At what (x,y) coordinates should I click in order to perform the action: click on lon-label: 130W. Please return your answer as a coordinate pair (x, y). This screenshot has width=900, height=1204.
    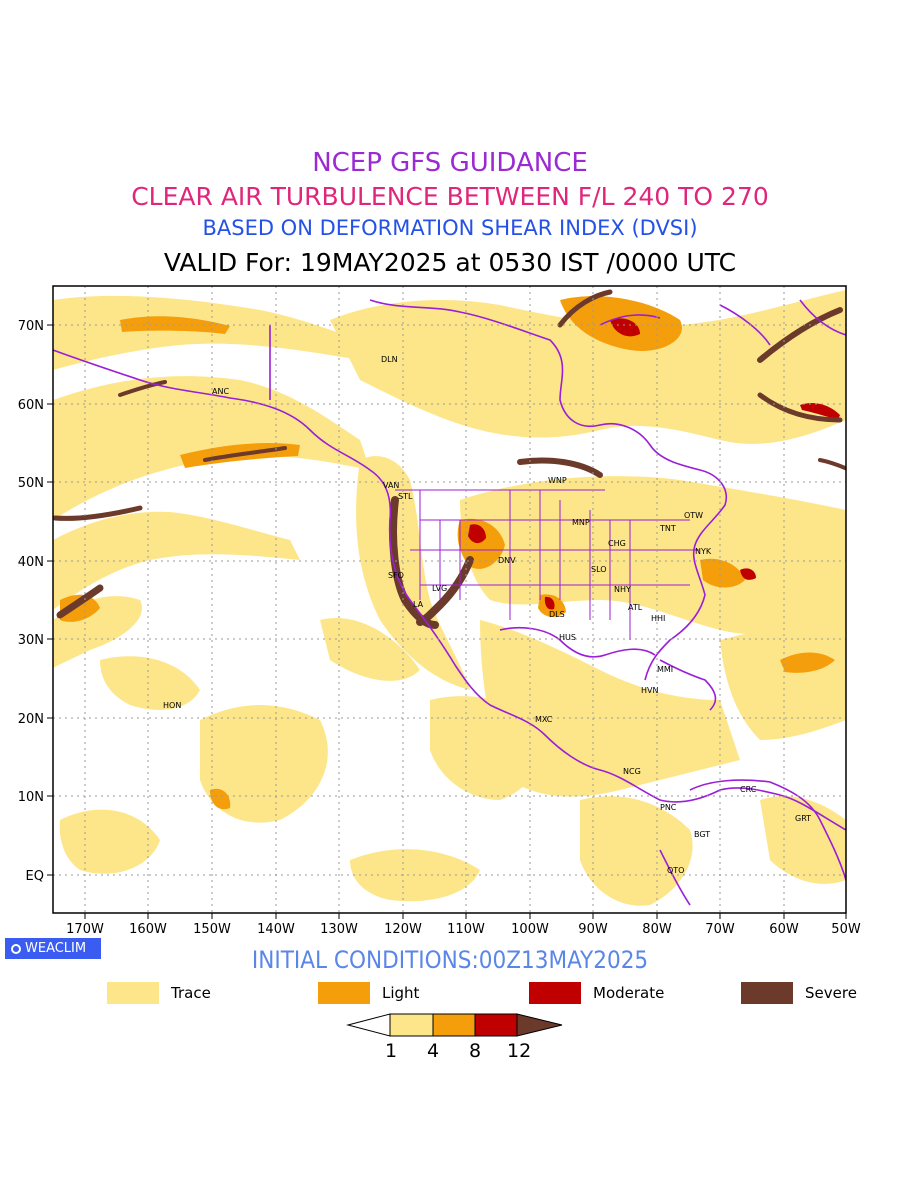
    Looking at the image, I should click on (339, 929).